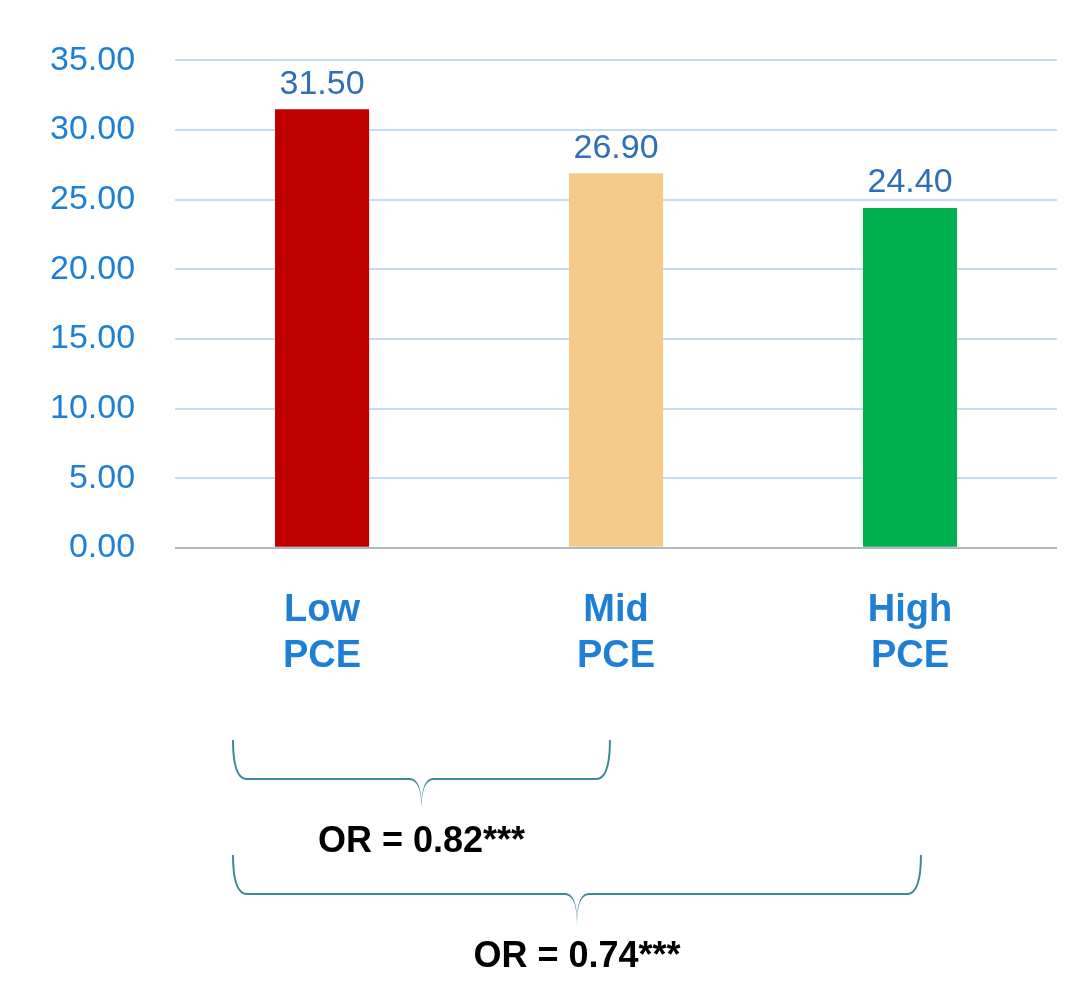 The width and height of the screenshot is (1069, 994). Describe the element at coordinates (92, 266) in the screenshot. I see `y-tick-label: 20.00` at that location.